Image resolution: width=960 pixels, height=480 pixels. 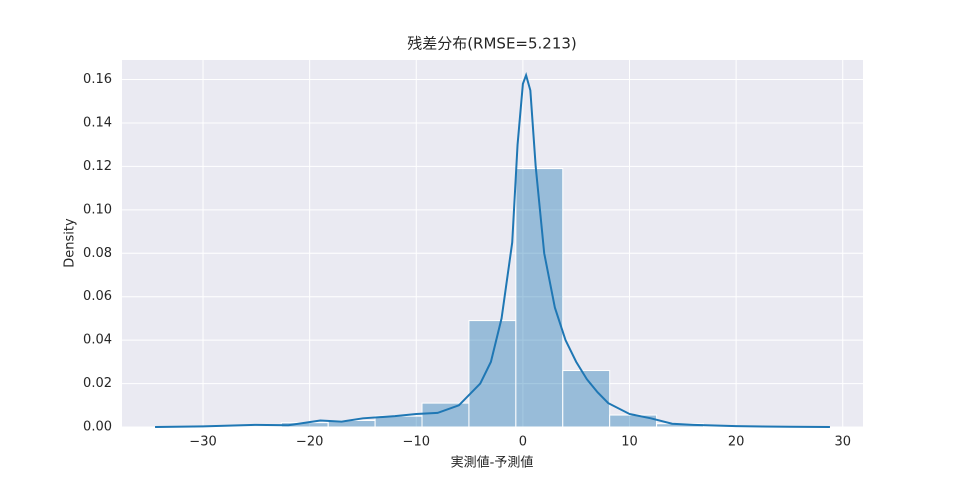 I want to click on x-tick-label: −20, so click(x=309, y=442).